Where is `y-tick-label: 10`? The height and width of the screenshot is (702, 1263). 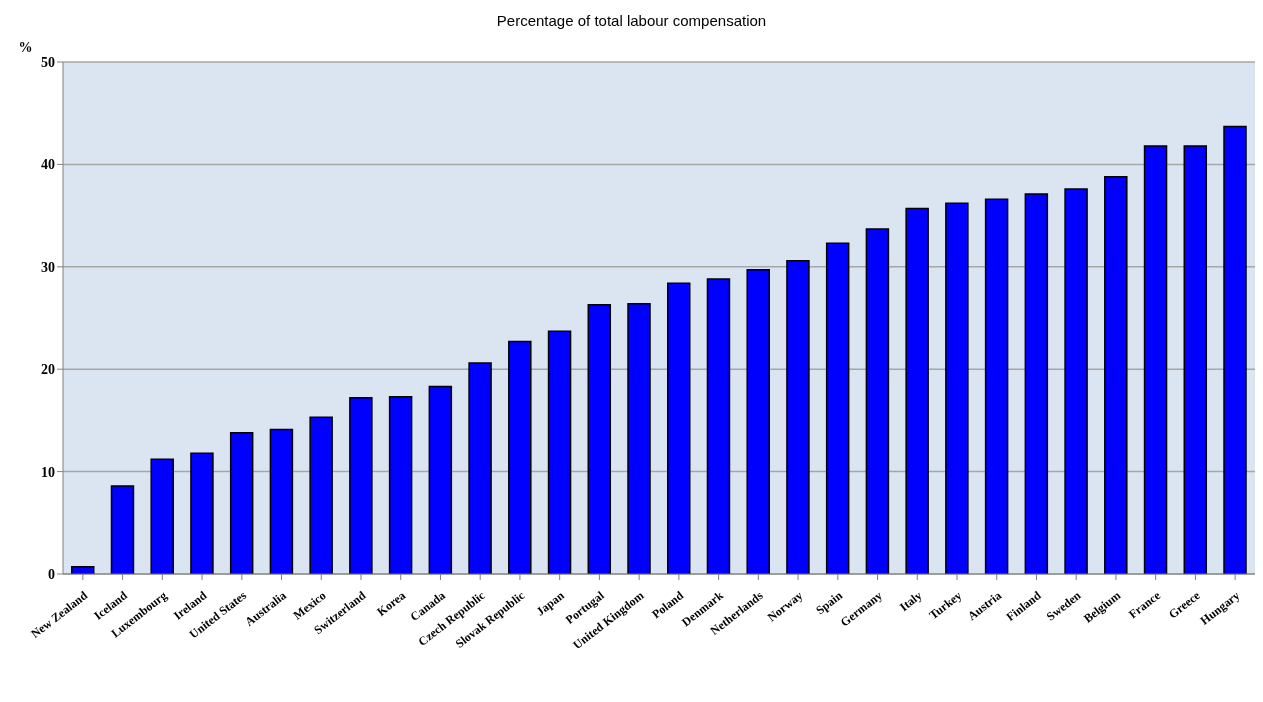 y-tick-label: 10 is located at coordinates (48, 472).